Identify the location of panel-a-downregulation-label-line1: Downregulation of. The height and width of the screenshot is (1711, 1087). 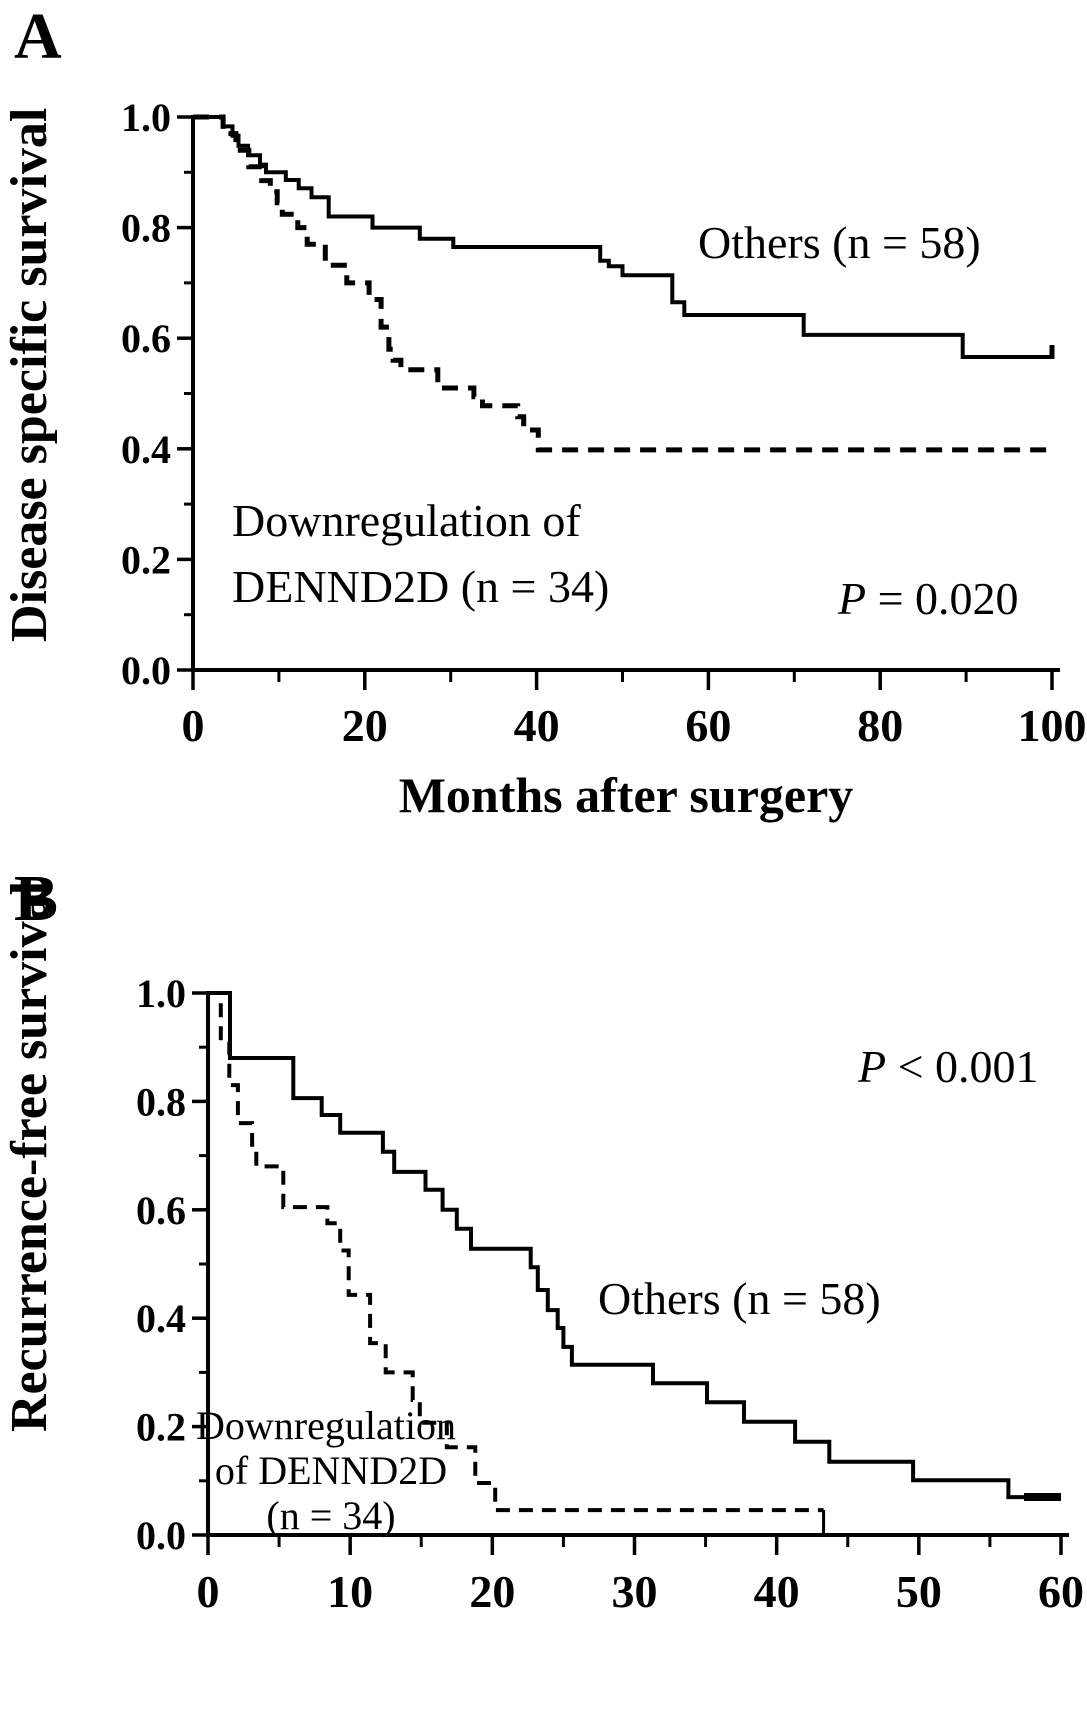
(406, 520).